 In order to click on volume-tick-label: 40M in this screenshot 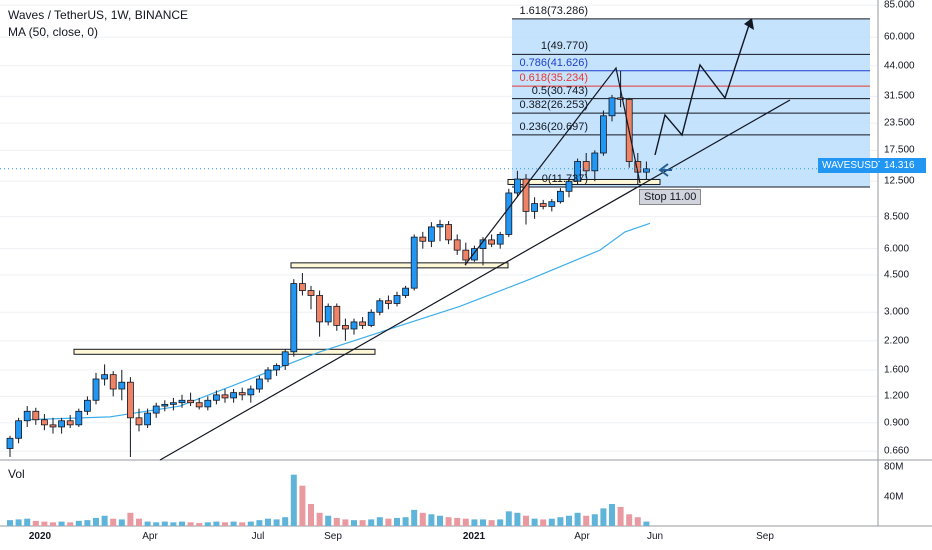, I will do `click(894, 497)`.